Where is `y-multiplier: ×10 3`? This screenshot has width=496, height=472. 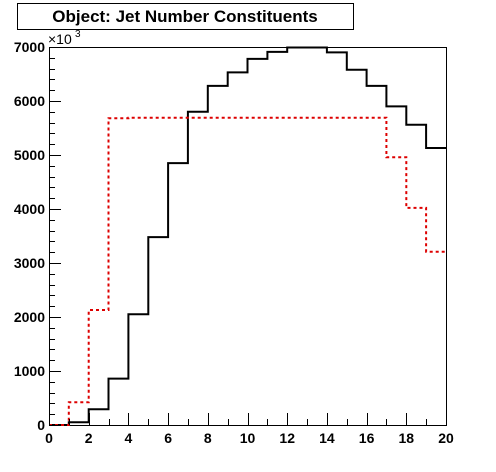 y-multiplier: ×10 3 is located at coordinates (64, 38).